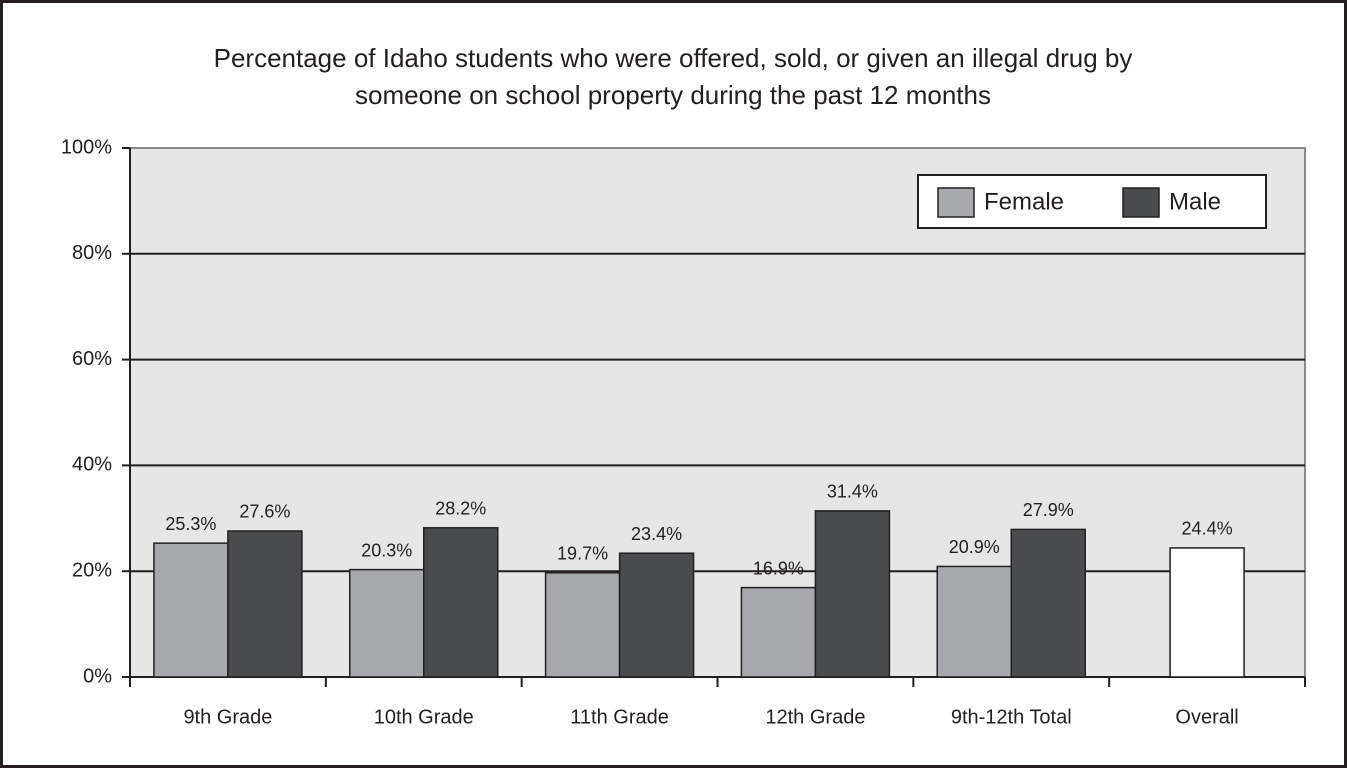 This screenshot has height=768, width=1347. Describe the element at coordinates (1048, 510) in the screenshot. I see `value-label: 27.9%` at that location.